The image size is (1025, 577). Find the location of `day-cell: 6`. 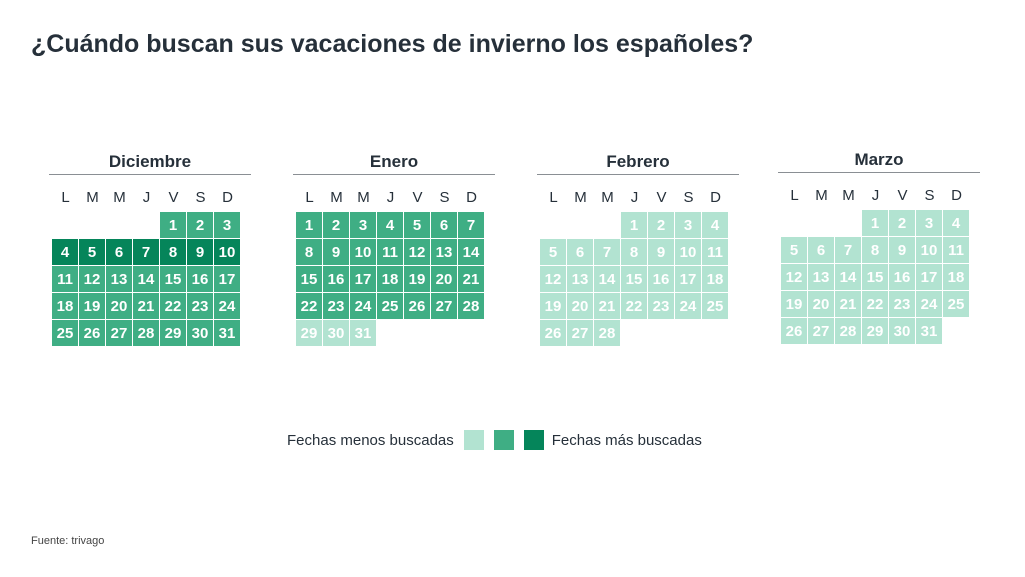

day-cell: 6 is located at coordinates (119, 252).